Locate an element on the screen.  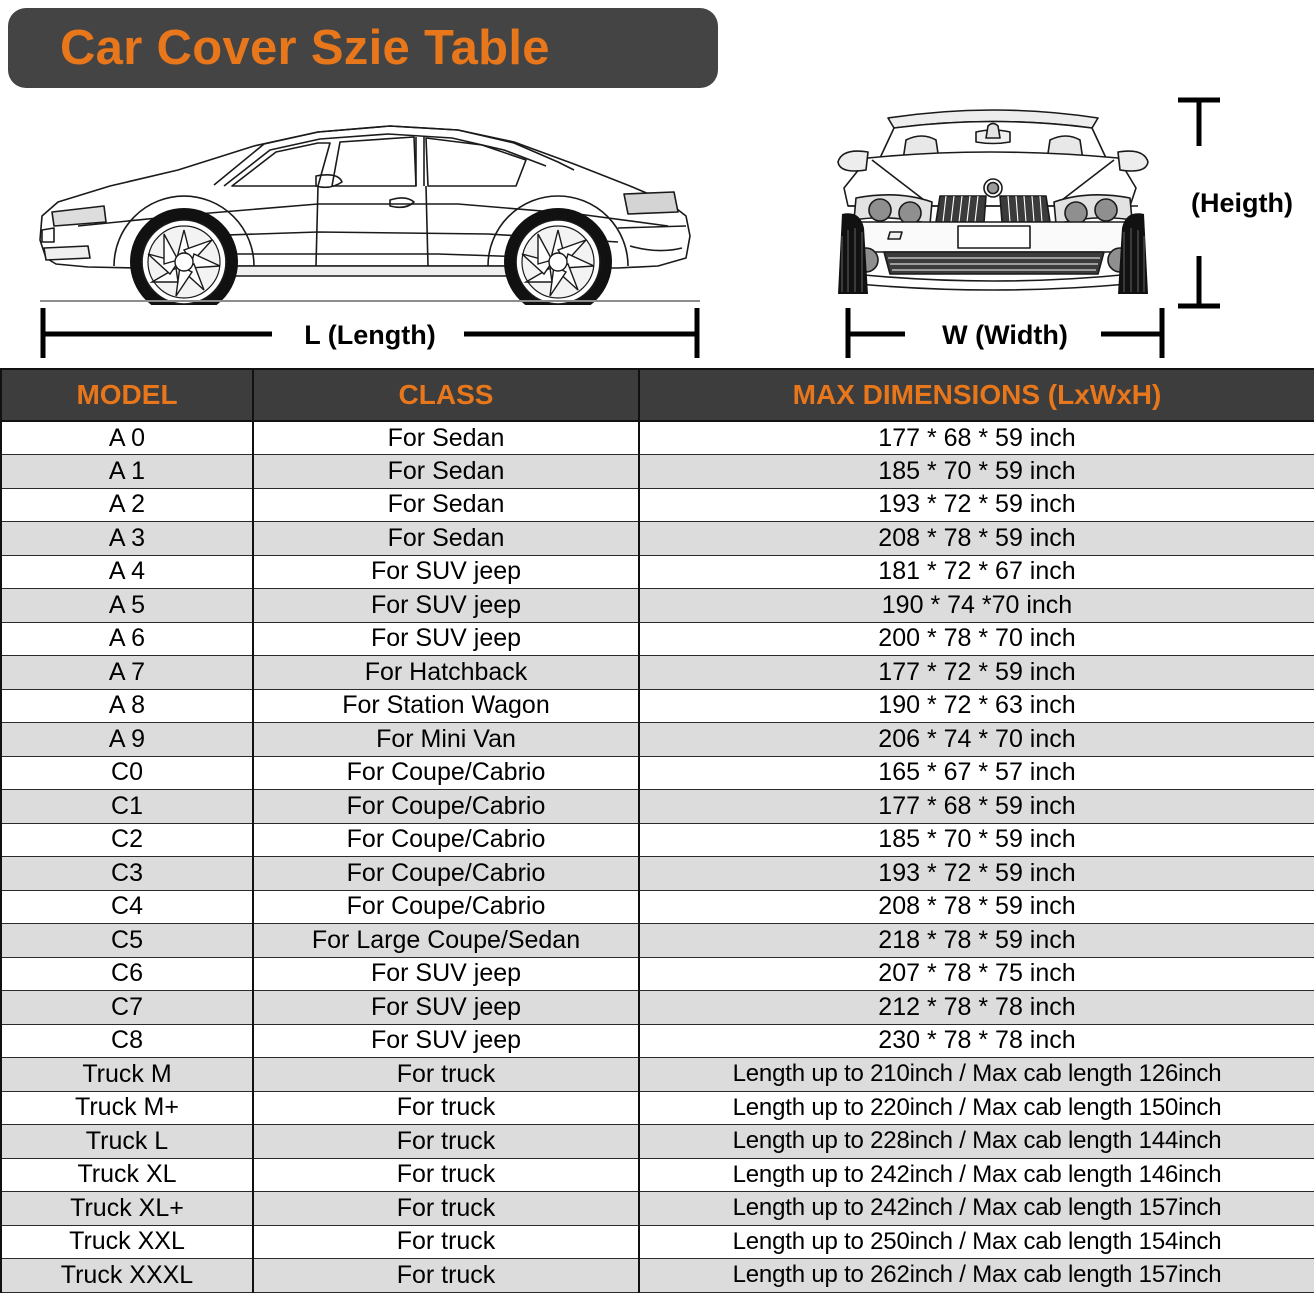
cell-model: Truck L is located at coordinates (127, 1141).